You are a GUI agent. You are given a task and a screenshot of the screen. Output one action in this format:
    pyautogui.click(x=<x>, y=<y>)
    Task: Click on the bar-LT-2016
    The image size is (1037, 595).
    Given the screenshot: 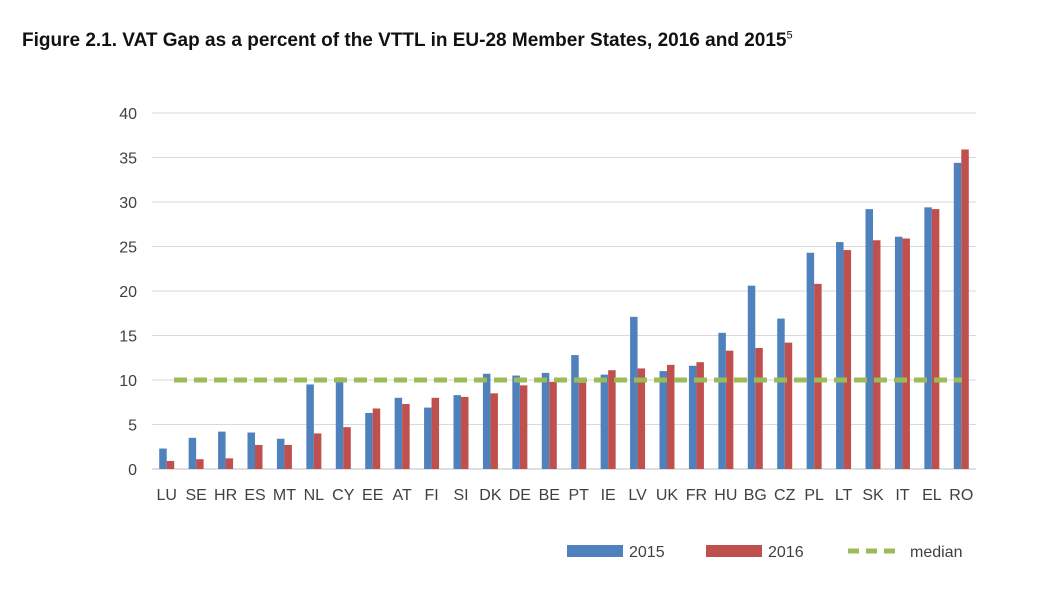 What is the action you would take?
    pyautogui.click(x=847, y=359)
    